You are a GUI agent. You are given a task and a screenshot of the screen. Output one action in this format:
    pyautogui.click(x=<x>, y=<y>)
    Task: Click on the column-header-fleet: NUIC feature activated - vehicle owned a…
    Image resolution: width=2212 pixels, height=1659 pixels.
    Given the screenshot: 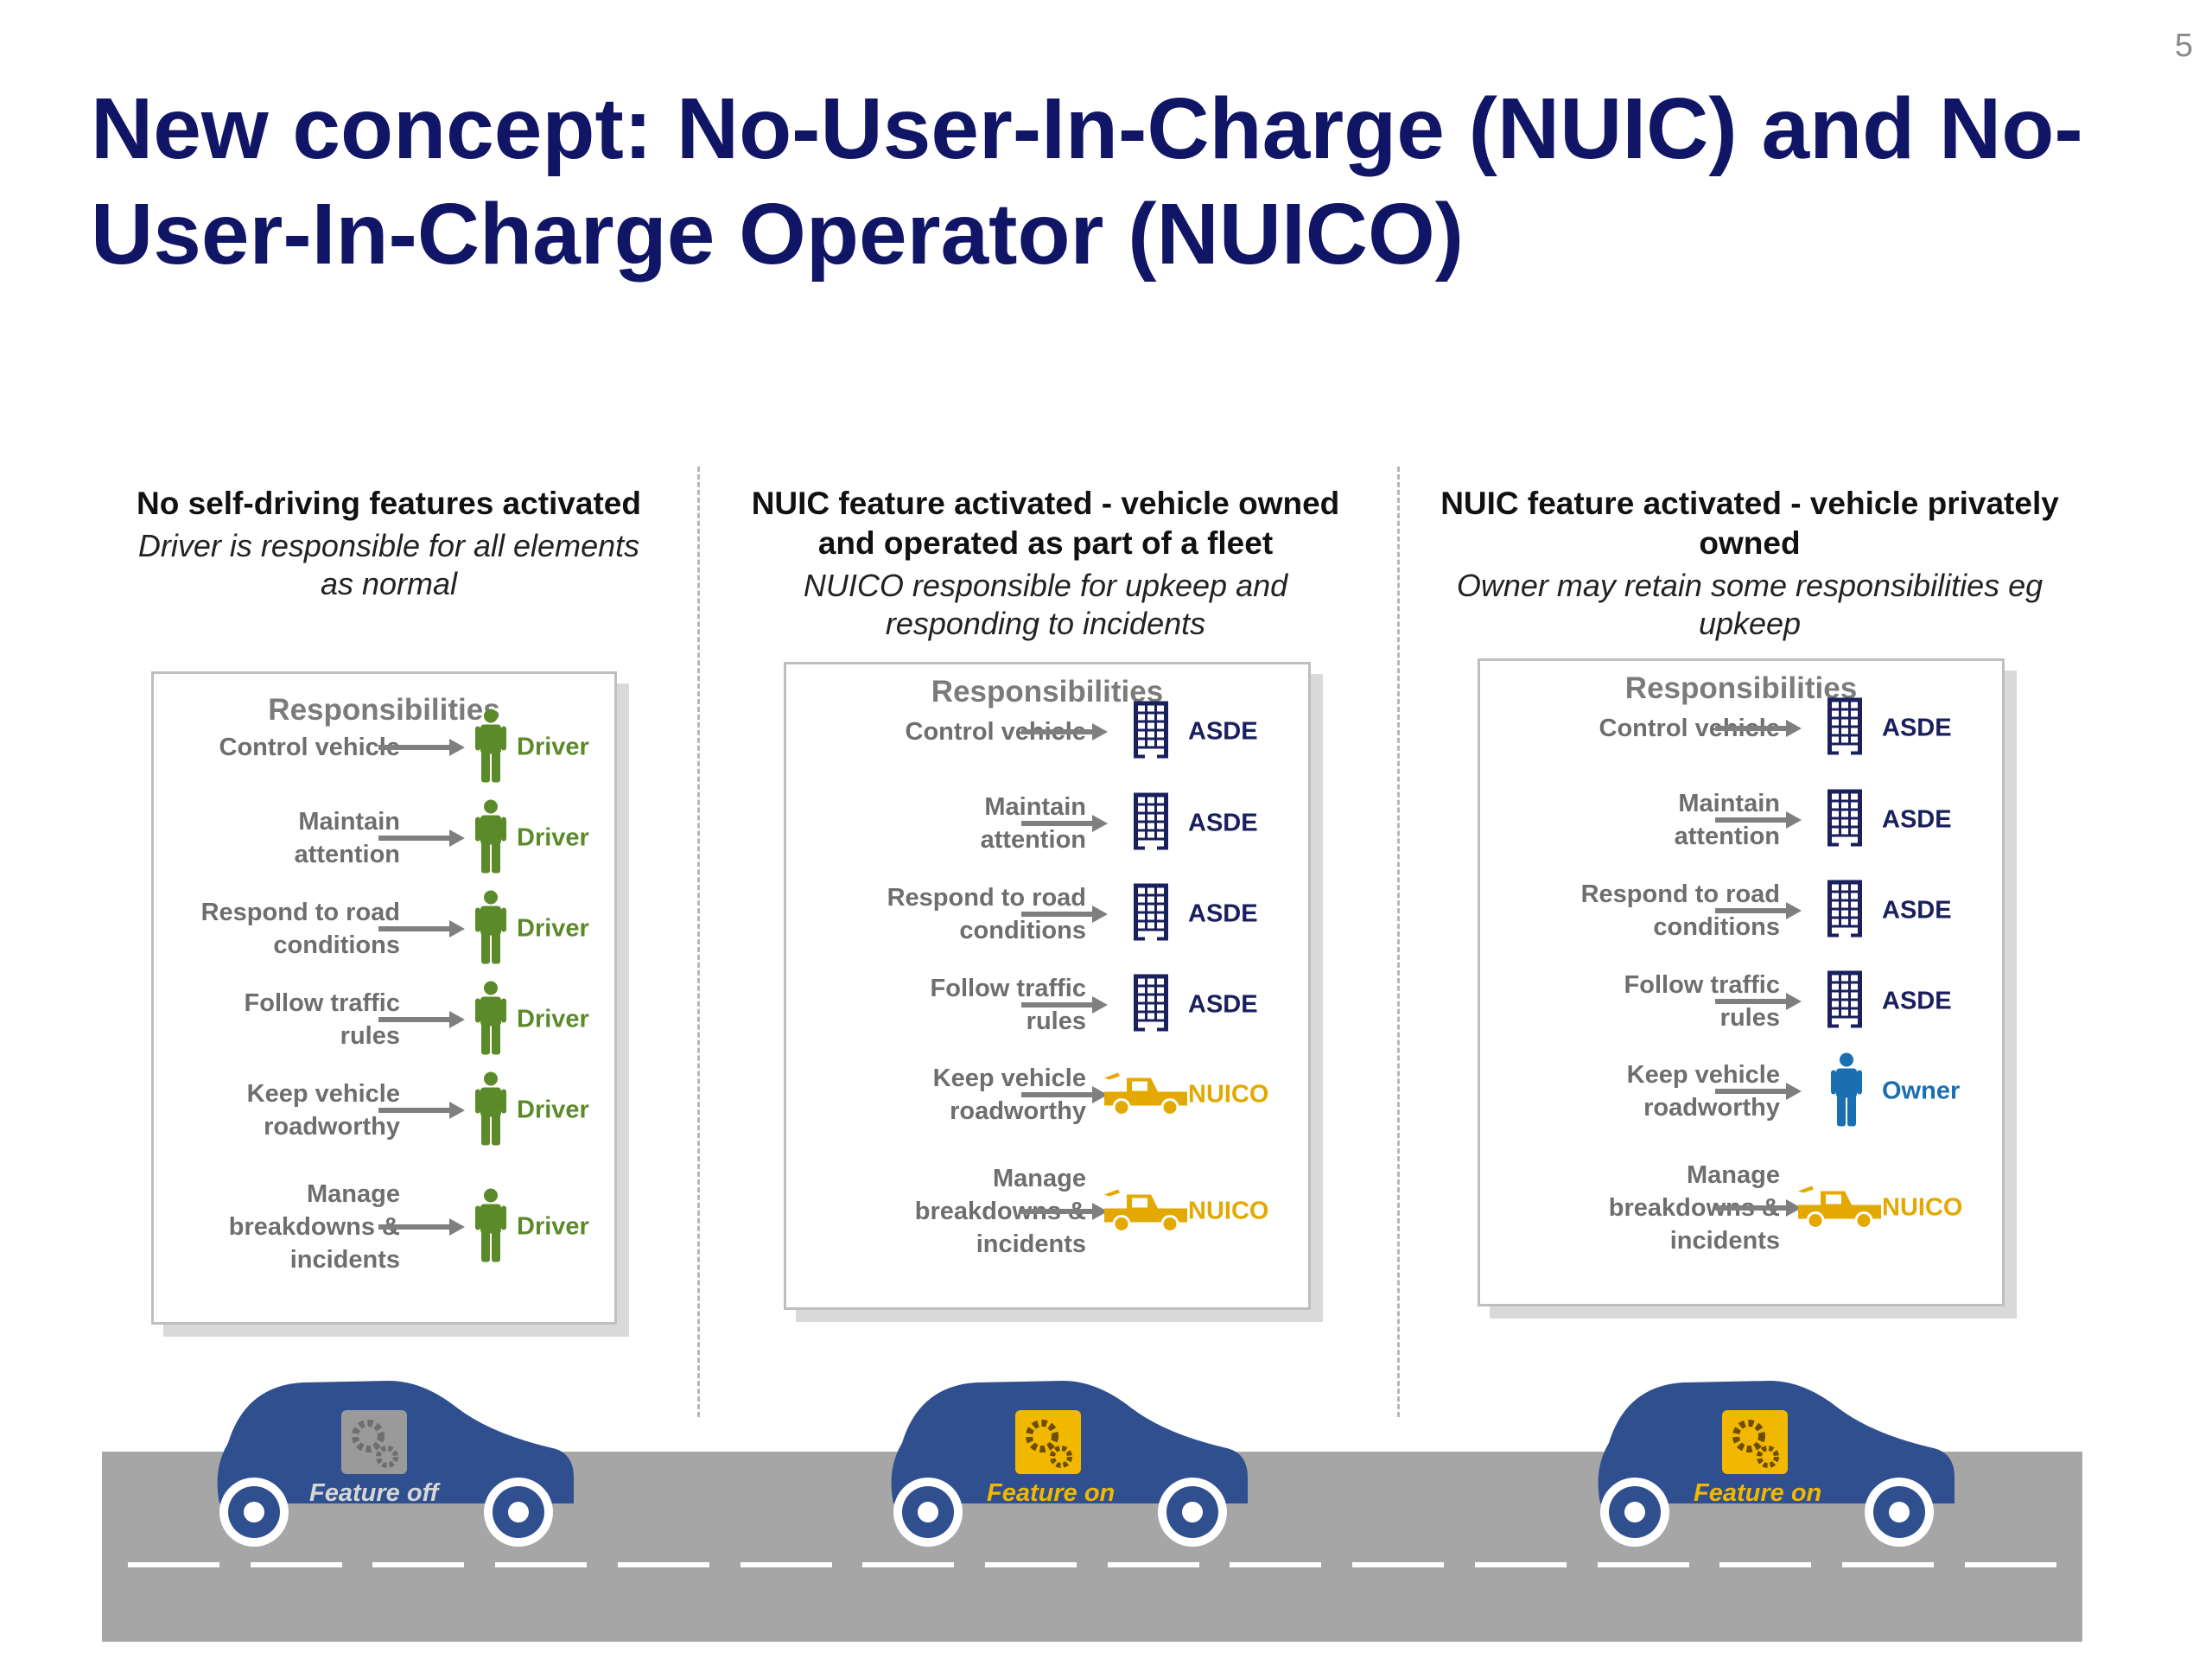 What is the action you would take?
    pyautogui.click(x=1045, y=563)
    